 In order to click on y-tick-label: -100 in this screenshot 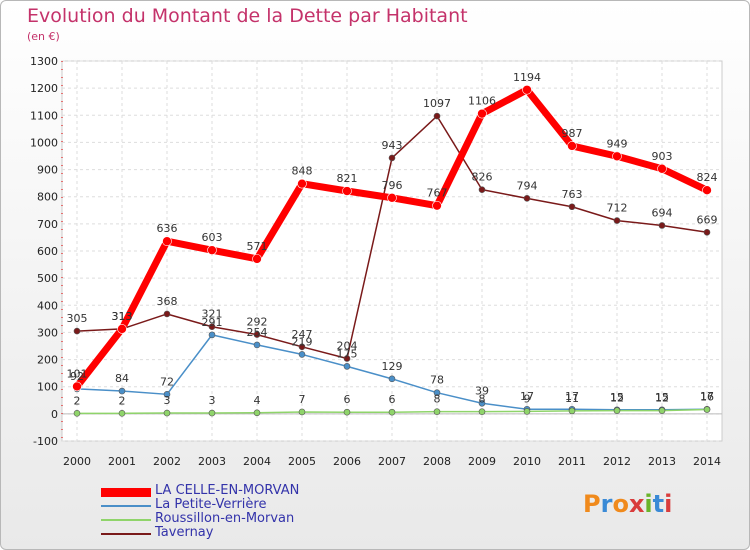, I will do `click(45, 441)`.